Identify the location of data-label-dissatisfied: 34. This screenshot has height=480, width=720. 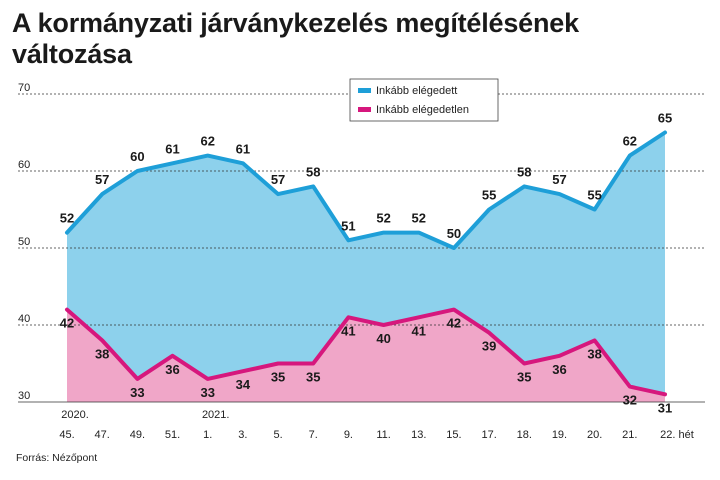
(243, 384).